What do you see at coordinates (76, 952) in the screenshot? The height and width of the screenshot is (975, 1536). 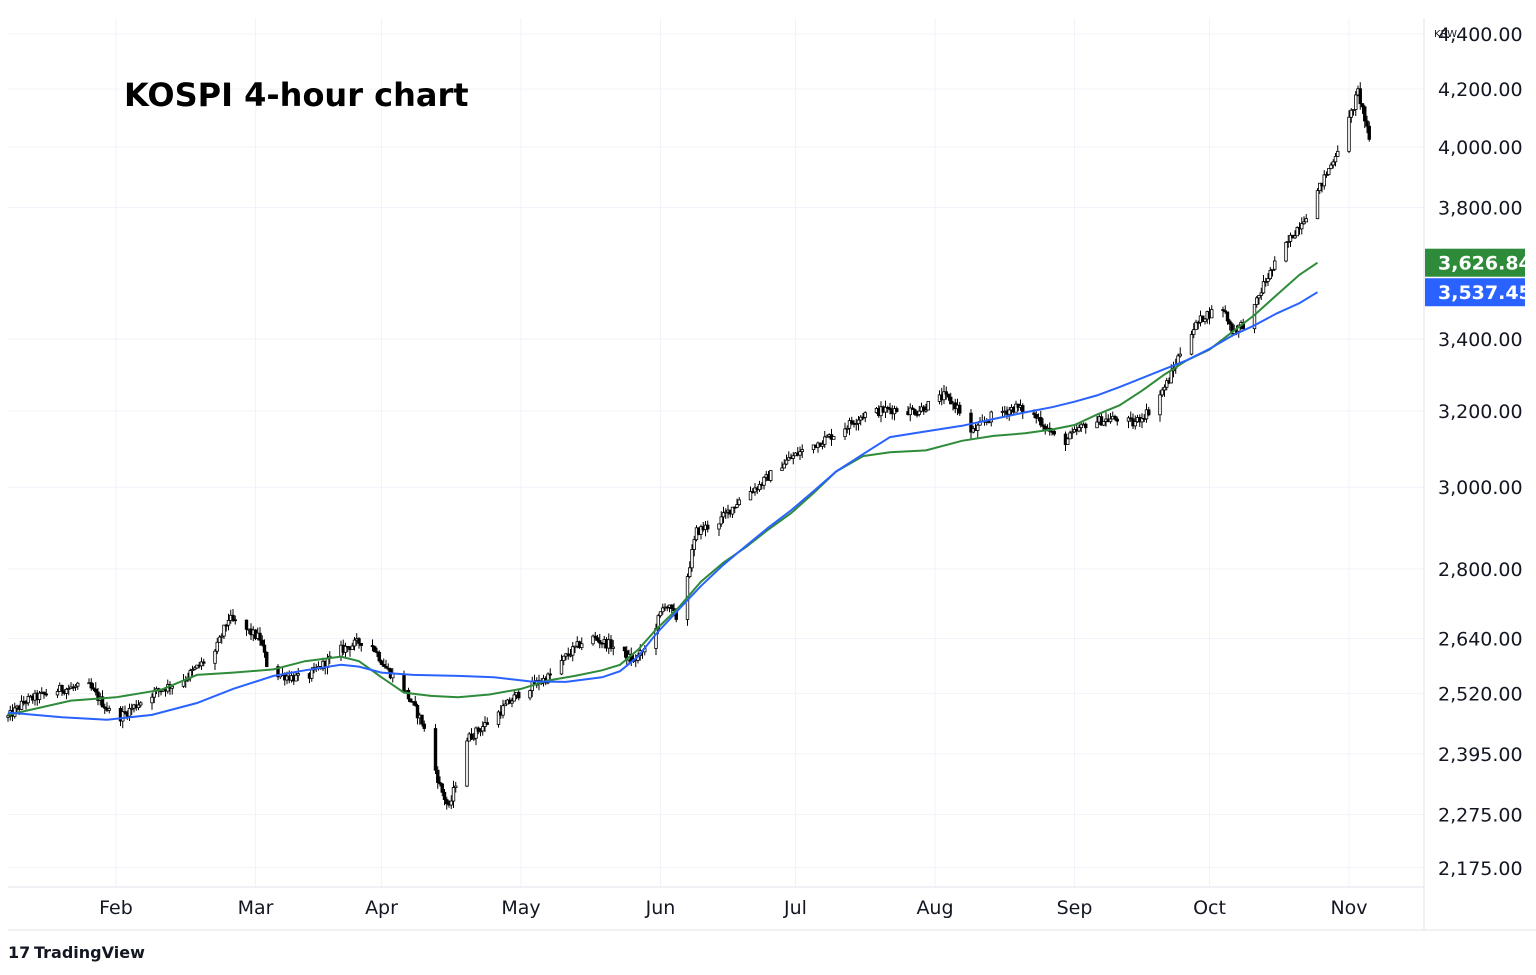 I see `tradingview-logo: 17 TradingView` at bounding box center [76, 952].